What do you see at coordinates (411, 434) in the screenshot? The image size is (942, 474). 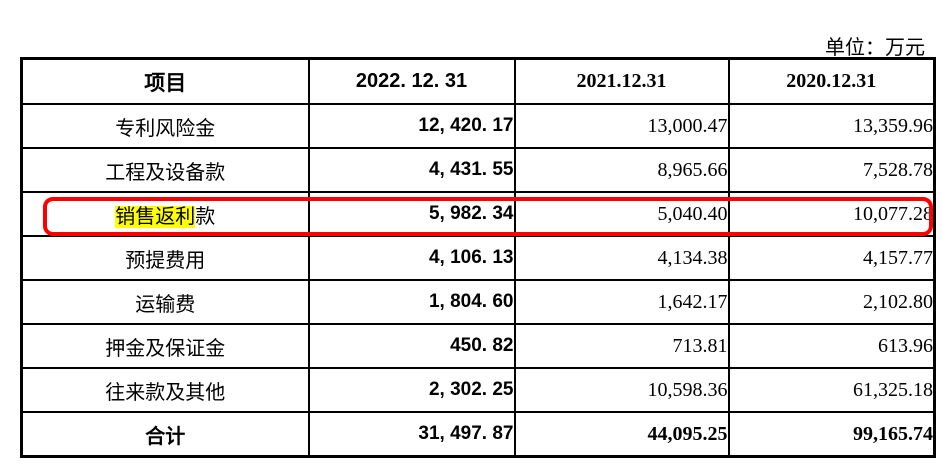 I see `value-2022: 31, 497. 87` at bounding box center [411, 434].